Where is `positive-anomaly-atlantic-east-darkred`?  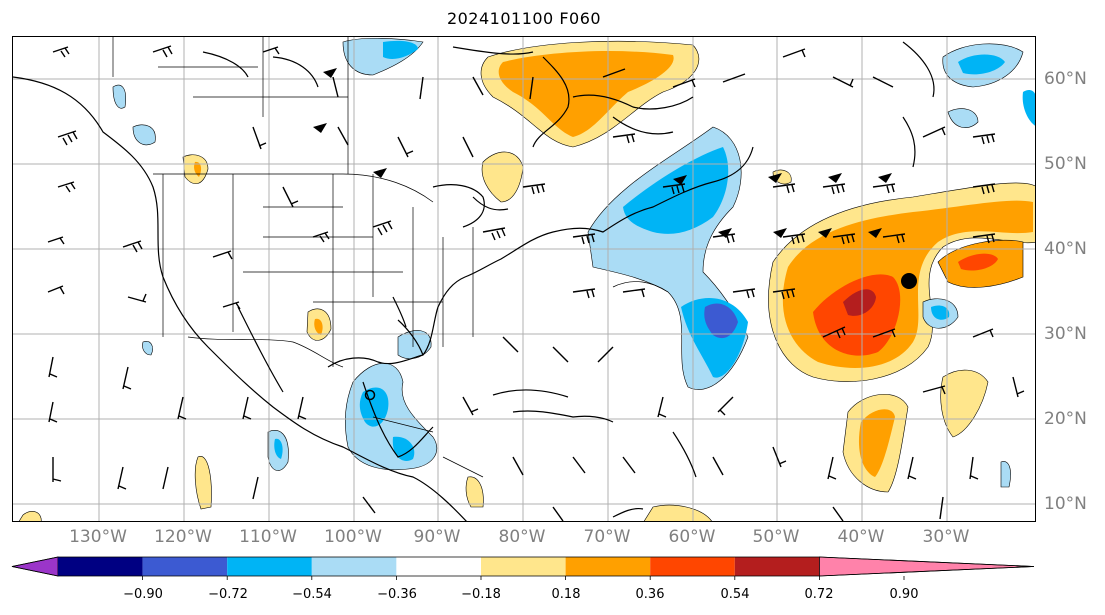
positive-anomaly-atlantic-east-darkred is located at coordinates (859, 302).